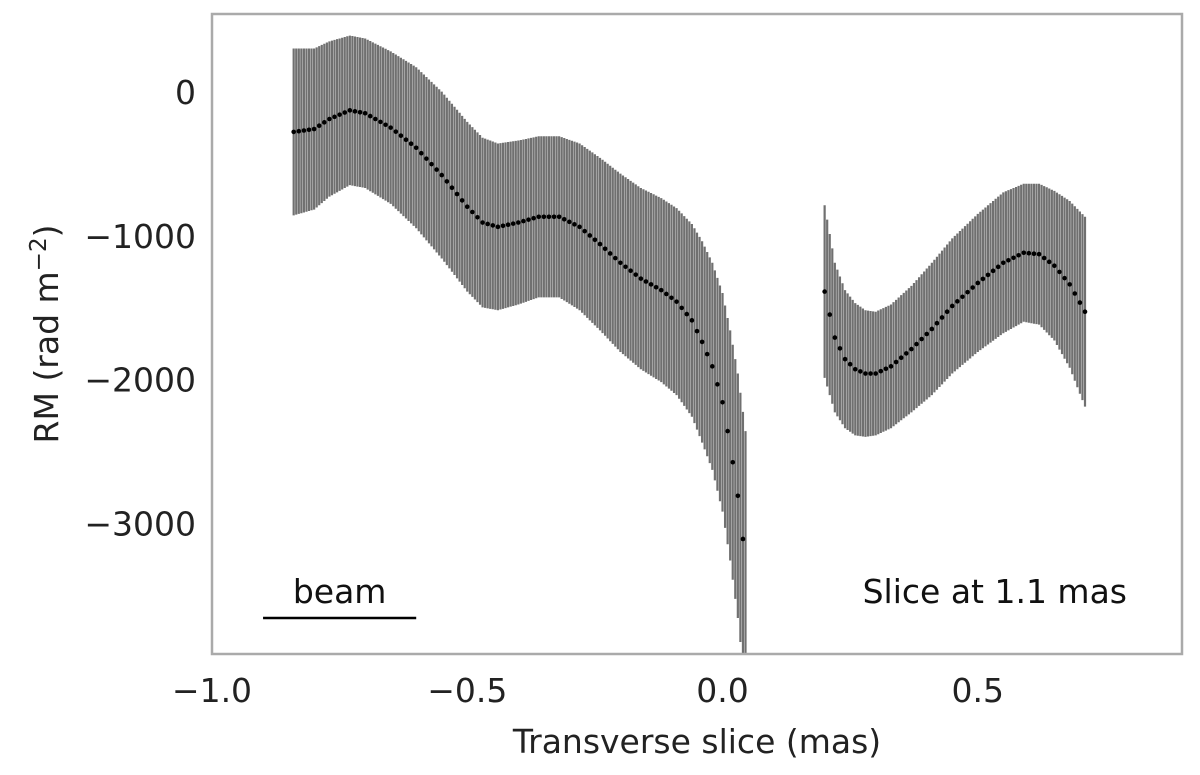 This screenshot has height=775, width=1200. What do you see at coordinates (46, 231) in the screenshot?
I see `y-axis-label-close: )` at bounding box center [46, 231].